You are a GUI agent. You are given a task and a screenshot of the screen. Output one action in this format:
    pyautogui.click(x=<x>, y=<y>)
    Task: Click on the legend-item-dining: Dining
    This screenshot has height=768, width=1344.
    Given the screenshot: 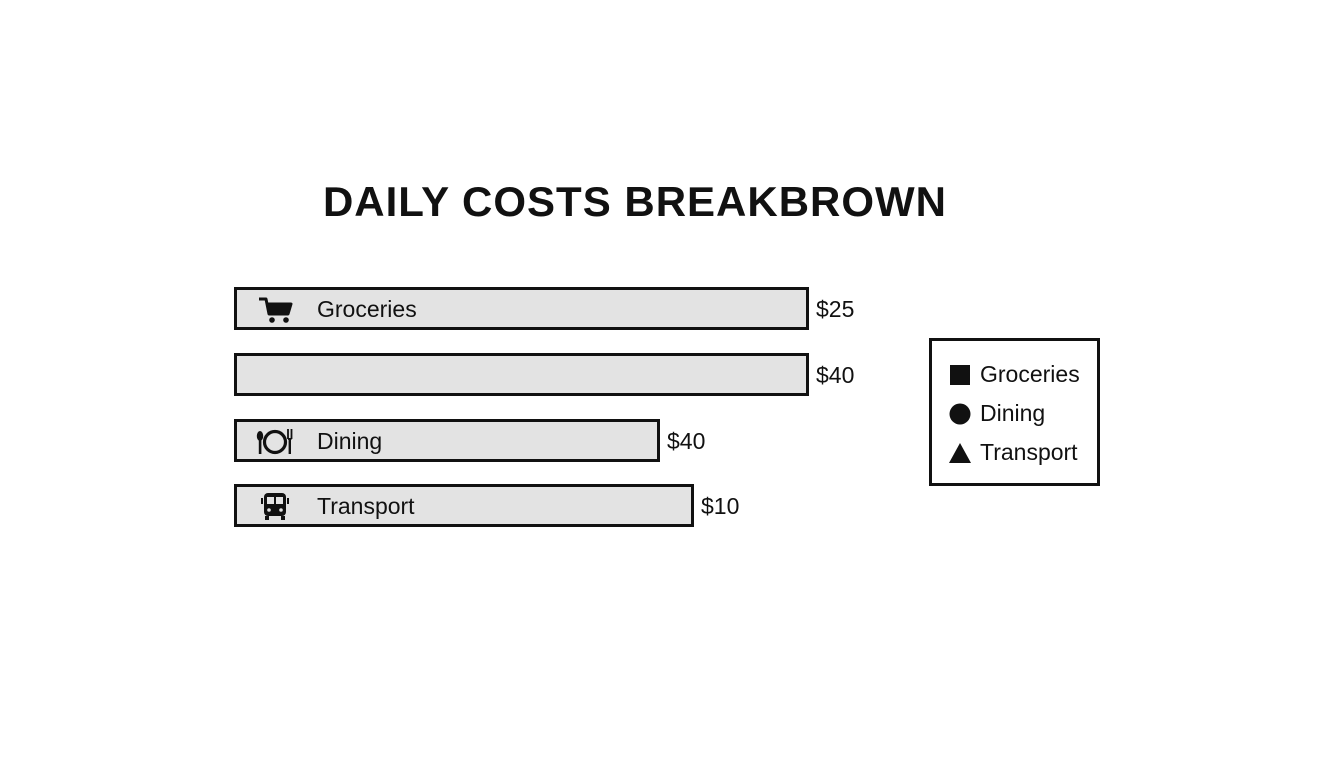 What is the action you would take?
    pyautogui.click(x=1022, y=413)
    